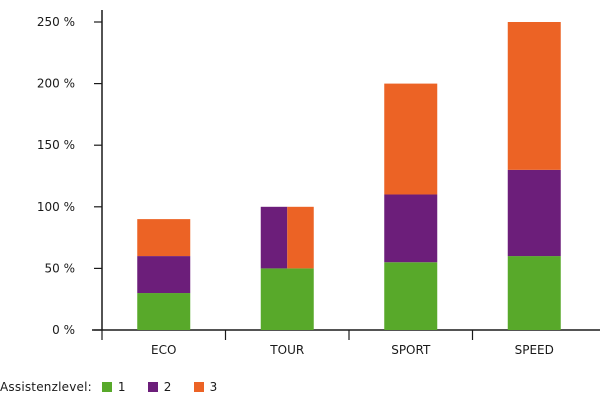 This screenshot has width=604, height=398. I want to click on y-tick-label: 100 %, so click(56, 207).